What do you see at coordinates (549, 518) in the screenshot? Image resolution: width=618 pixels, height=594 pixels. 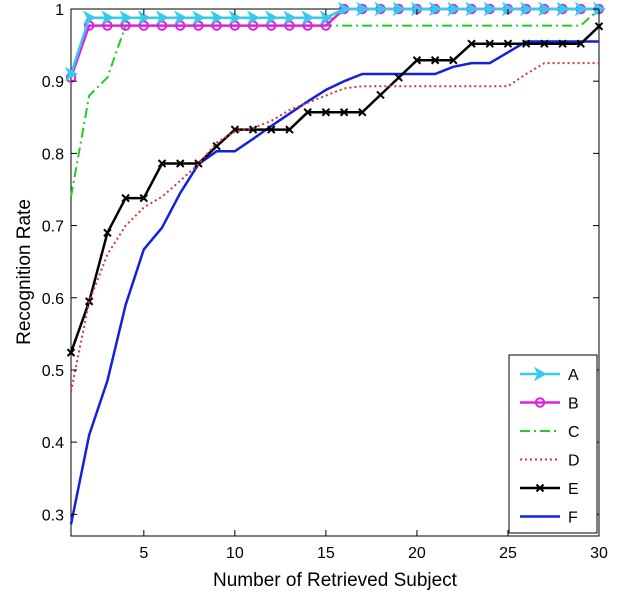 I see `legend-item-f: F` at bounding box center [549, 518].